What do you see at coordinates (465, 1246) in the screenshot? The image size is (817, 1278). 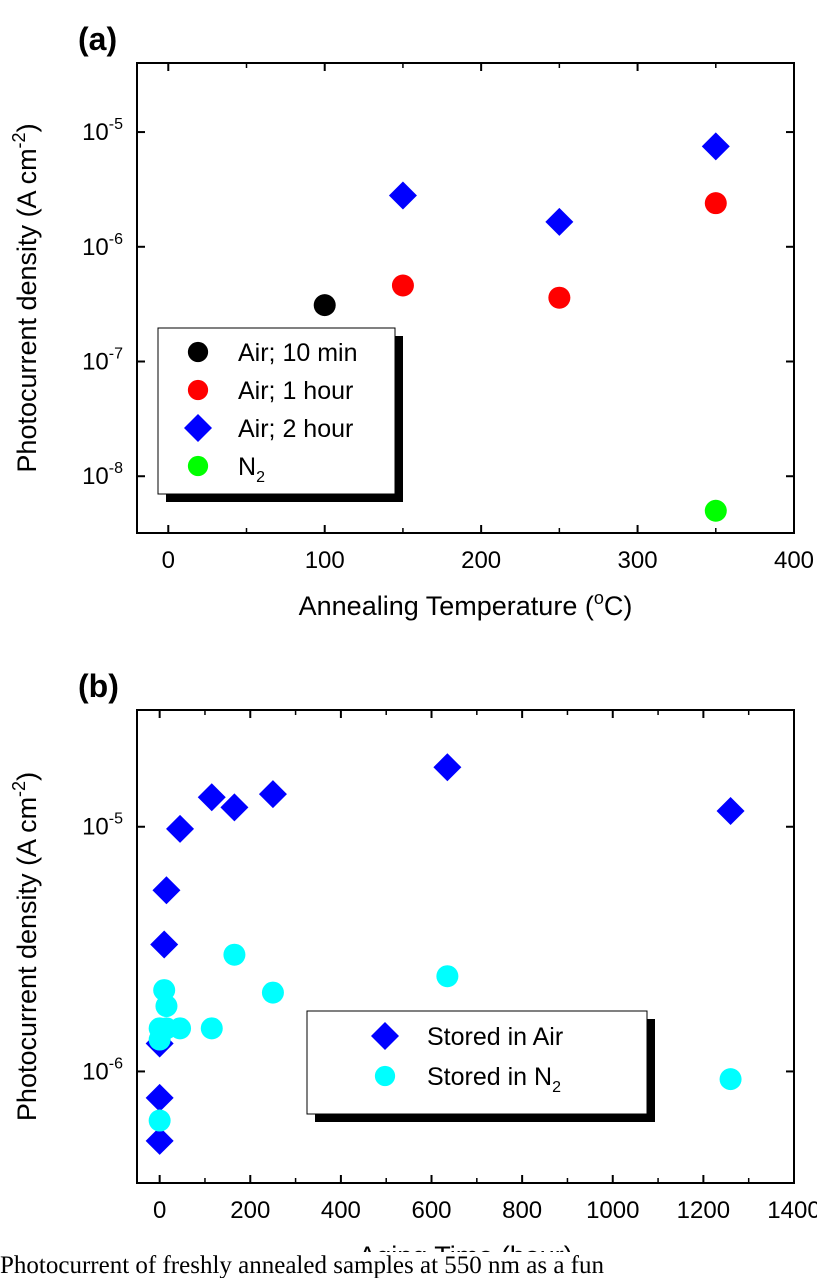 I see `x-axis-label: Aging Time (hour)` at bounding box center [465, 1246].